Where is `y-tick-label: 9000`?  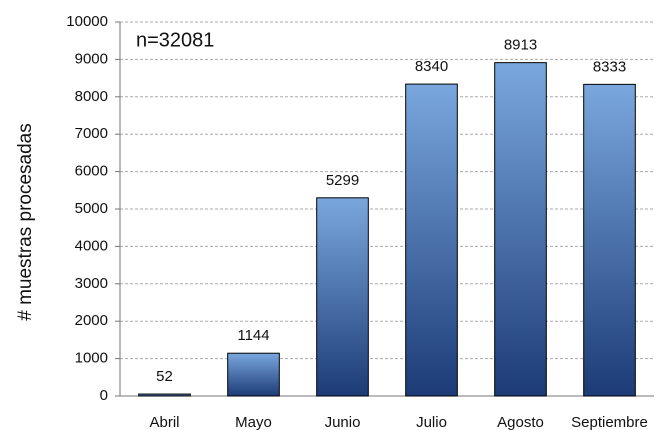
y-tick-label: 9000 is located at coordinates (91, 58).